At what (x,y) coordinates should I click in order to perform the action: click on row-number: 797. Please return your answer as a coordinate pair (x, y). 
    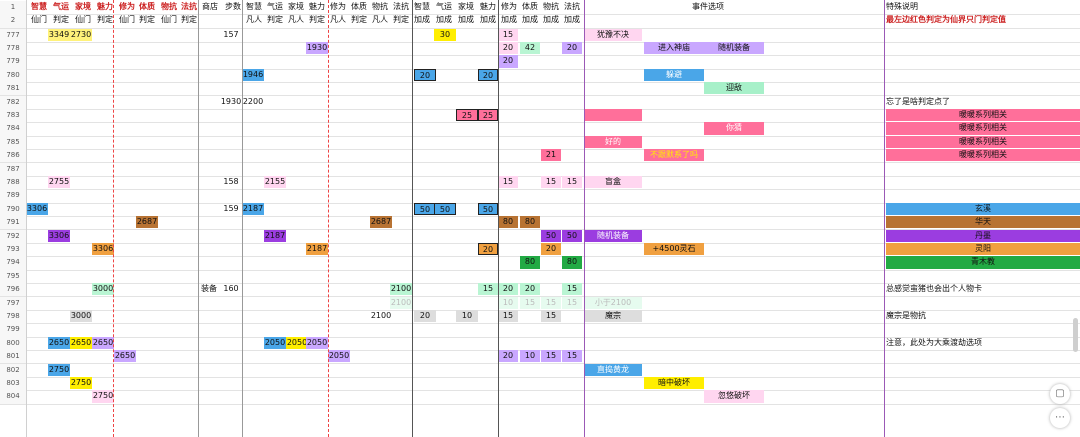
    Looking at the image, I should click on (13, 303).